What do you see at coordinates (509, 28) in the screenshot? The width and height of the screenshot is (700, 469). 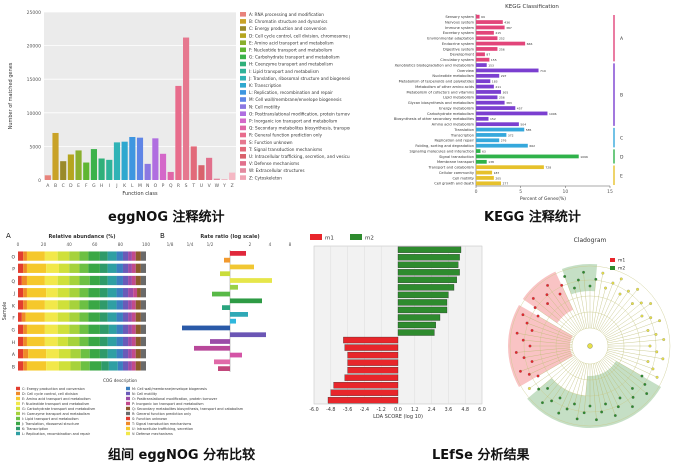 I see `kegg-data-label: 387` at bounding box center [509, 28].